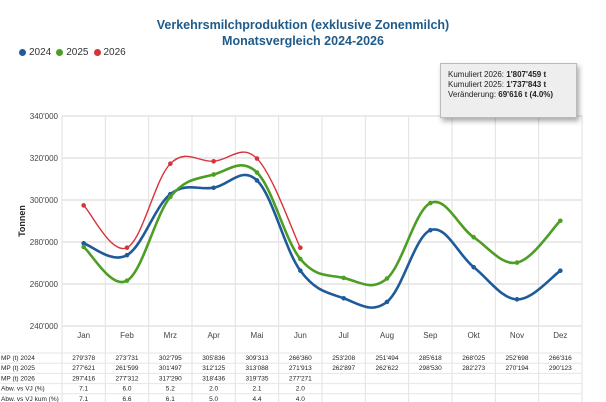  I want to click on legend-swatch-2025, so click(60, 52).